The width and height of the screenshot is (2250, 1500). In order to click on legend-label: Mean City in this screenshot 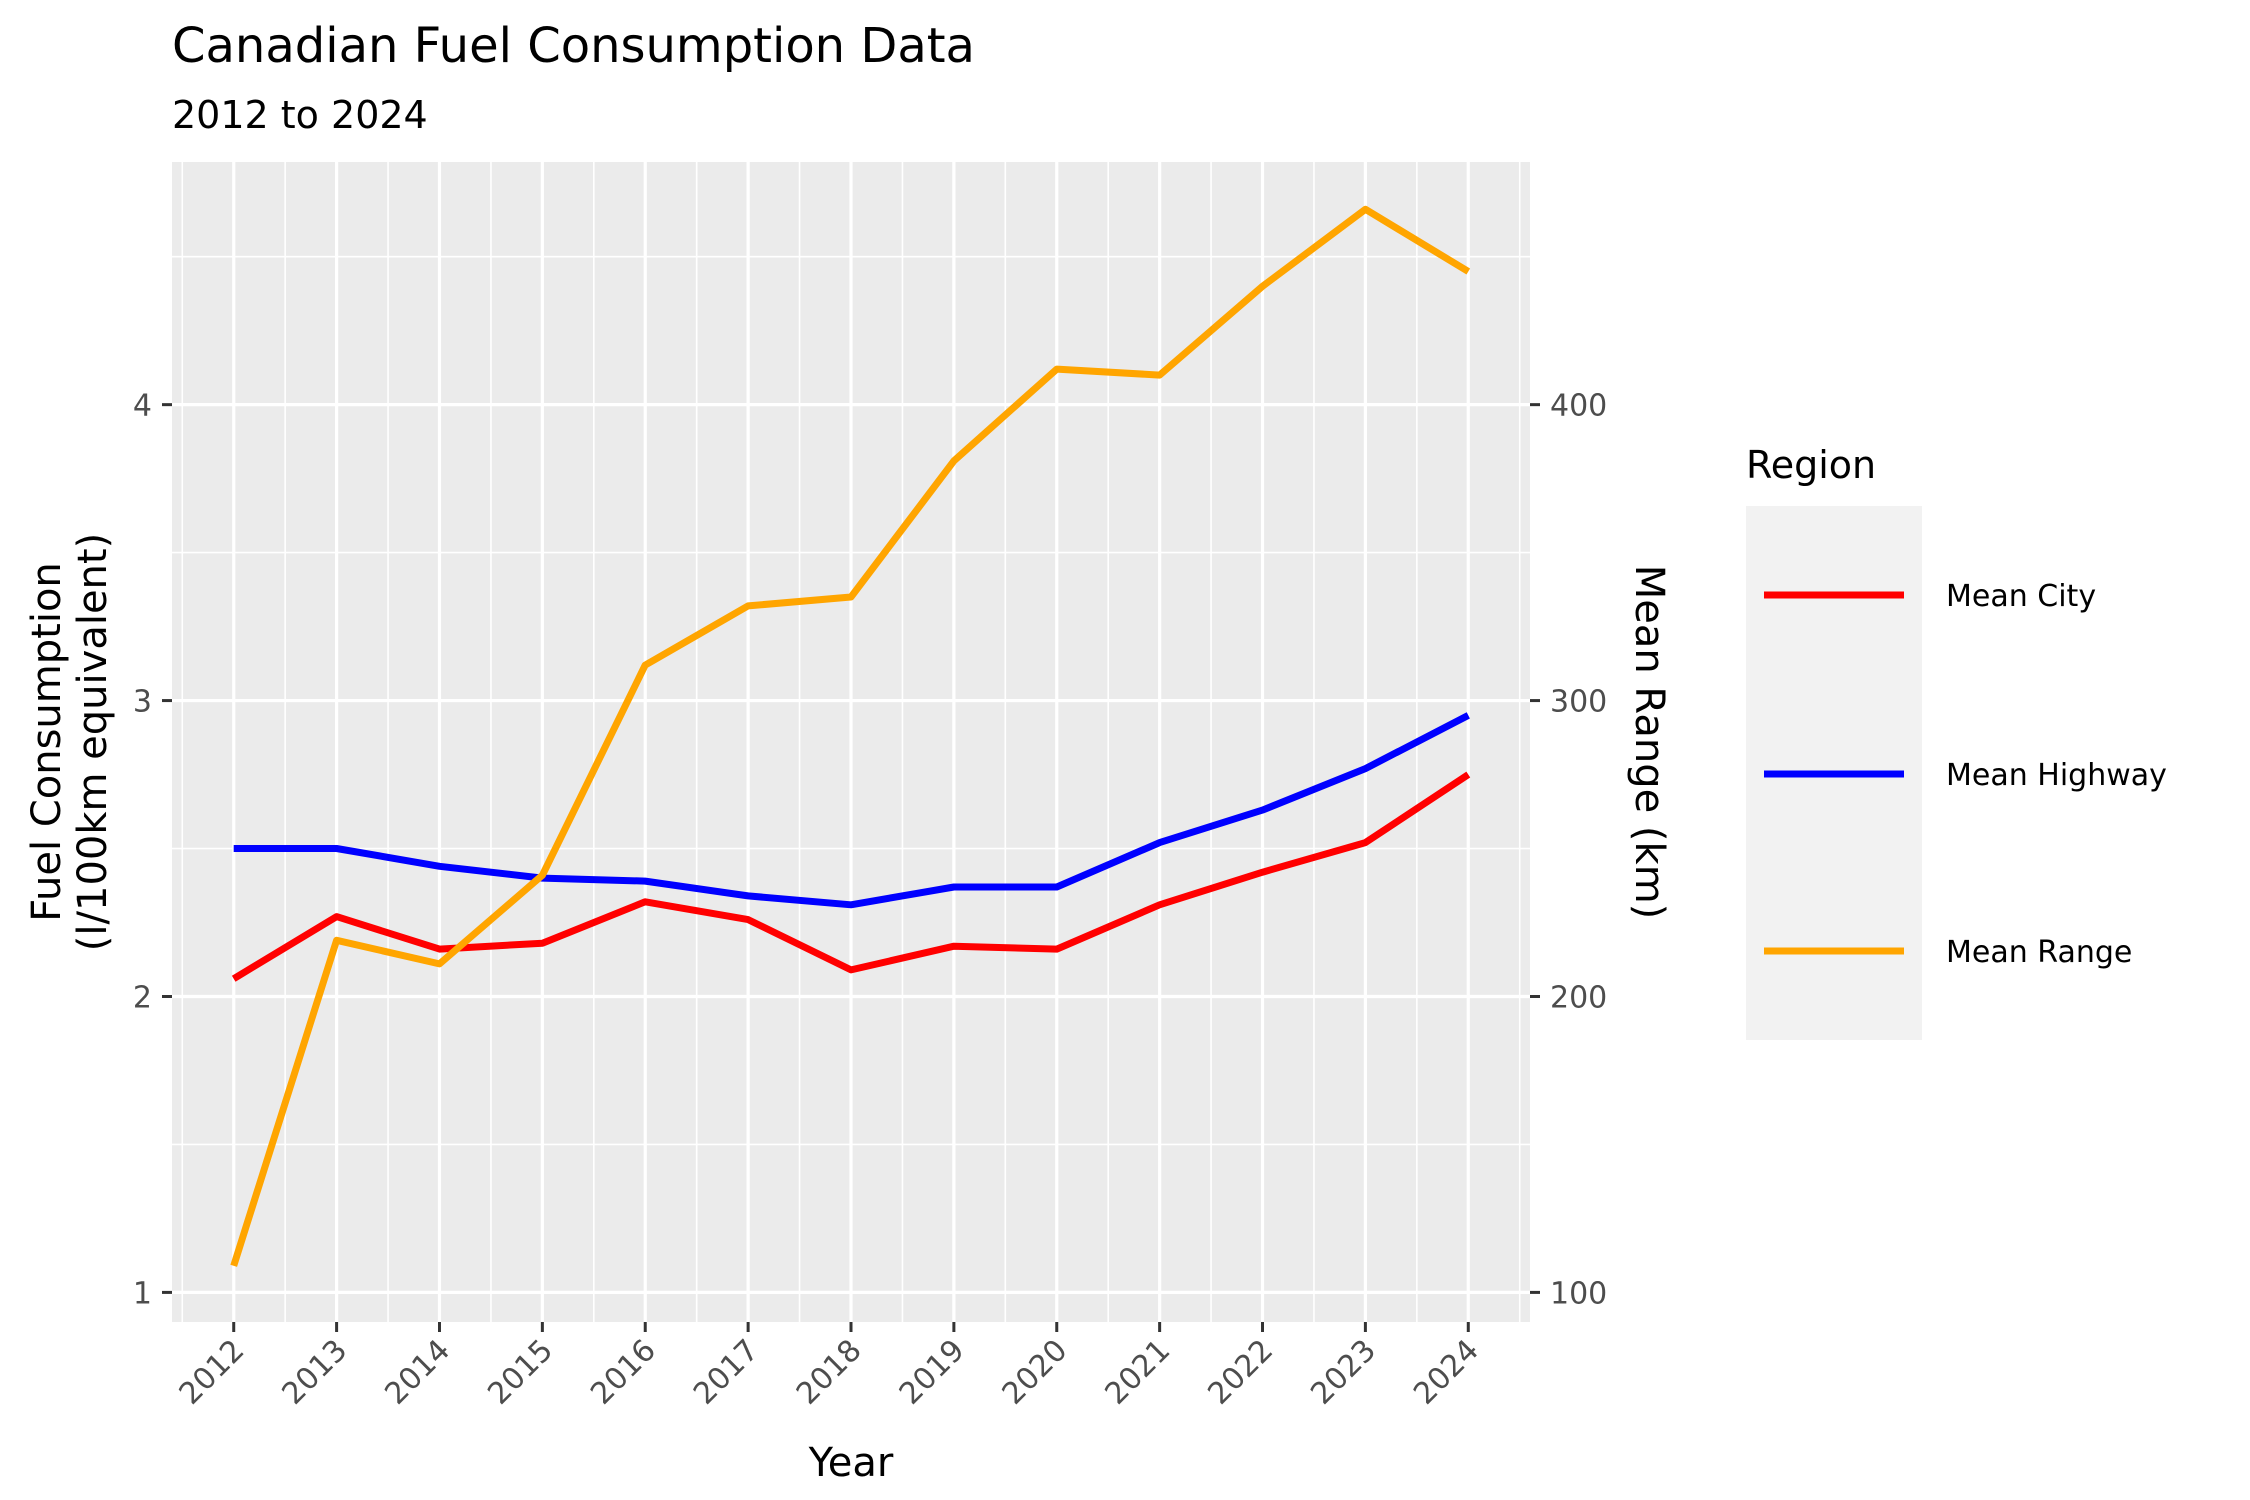, I will do `click(2021, 596)`.